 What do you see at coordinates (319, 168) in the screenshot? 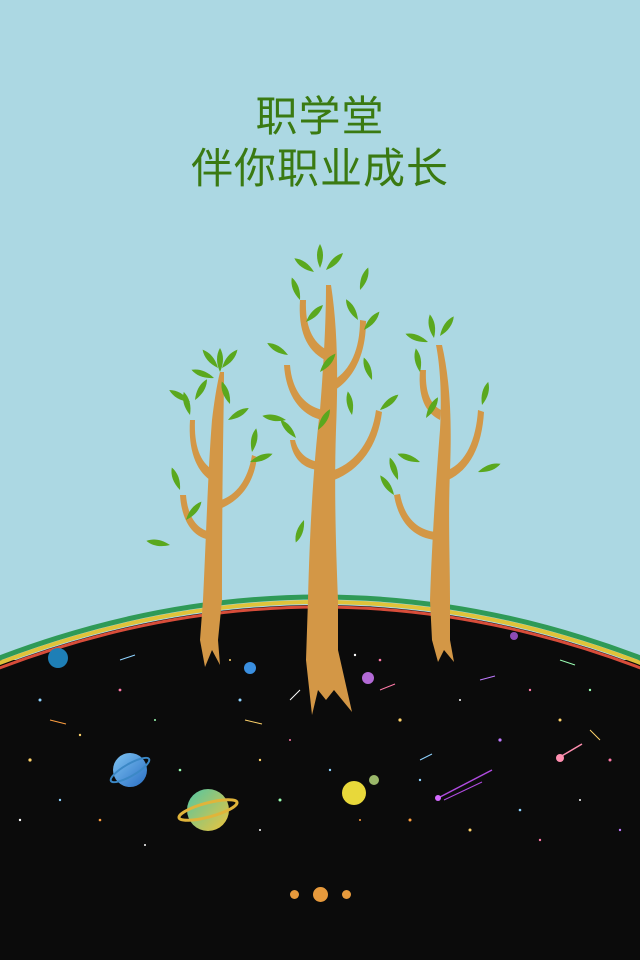
I see `headline-tagline: 伴你职业成长` at bounding box center [319, 168].